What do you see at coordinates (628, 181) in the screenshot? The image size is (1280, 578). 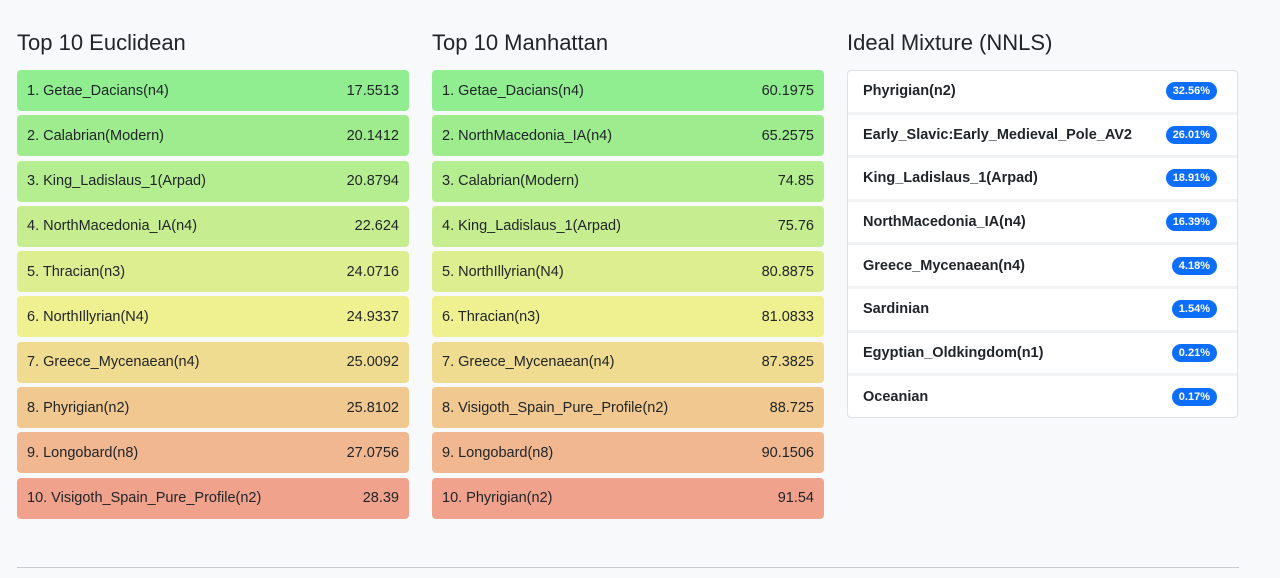 I see `list-item: 3. Calabrian(Modern) 74.85` at bounding box center [628, 181].